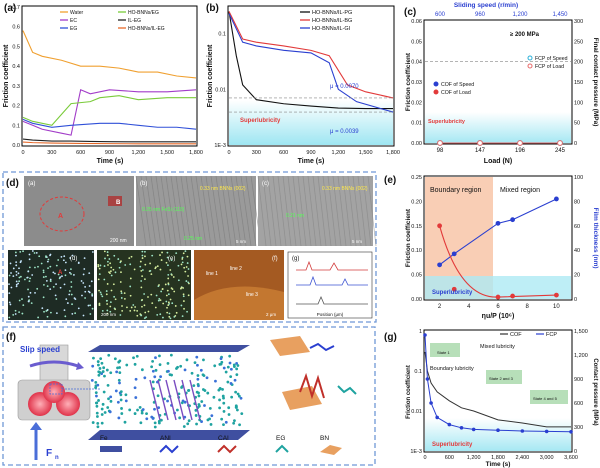 The width and height of the screenshot is (600, 468). I want to click on panel-c-frame, so click(498, 82).